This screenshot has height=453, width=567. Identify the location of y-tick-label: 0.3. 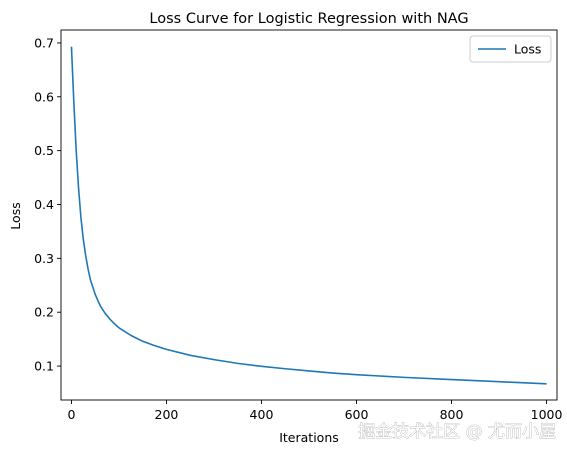
(44, 258).